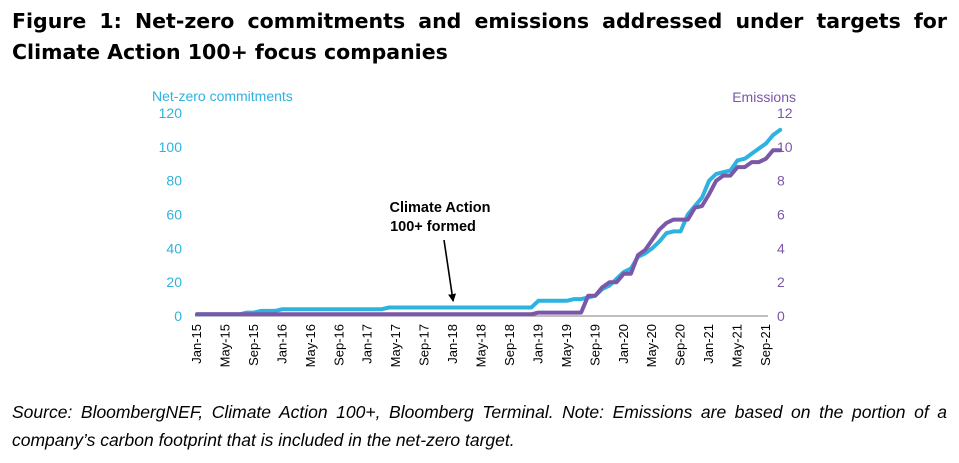 The width and height of the screenshot is (959, 463). I want to click on x-tick-label: May-20, so click(651, 345).